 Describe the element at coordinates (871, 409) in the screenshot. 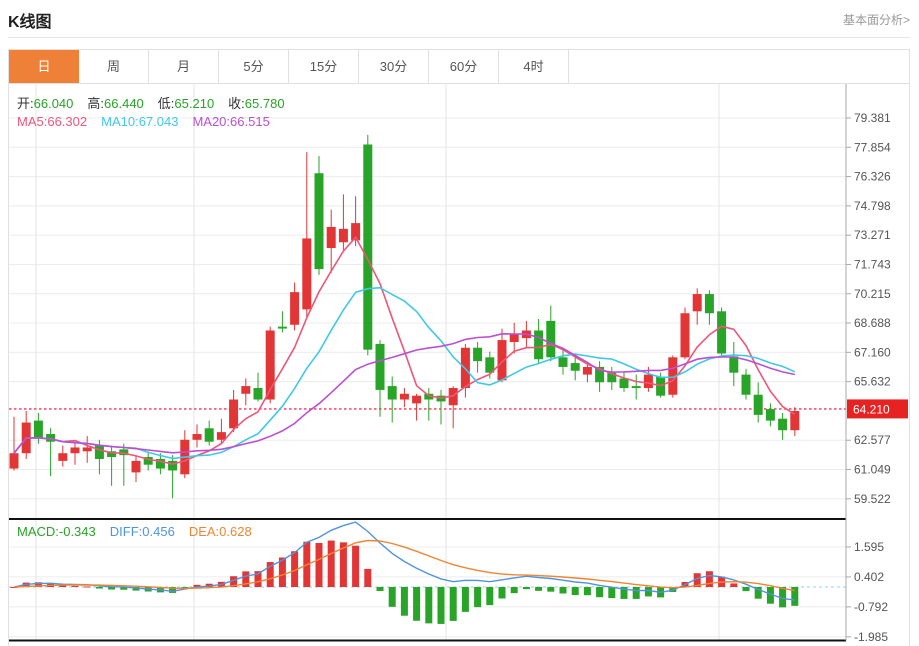

I see `last-price-badge-label: 64.210` at that location.